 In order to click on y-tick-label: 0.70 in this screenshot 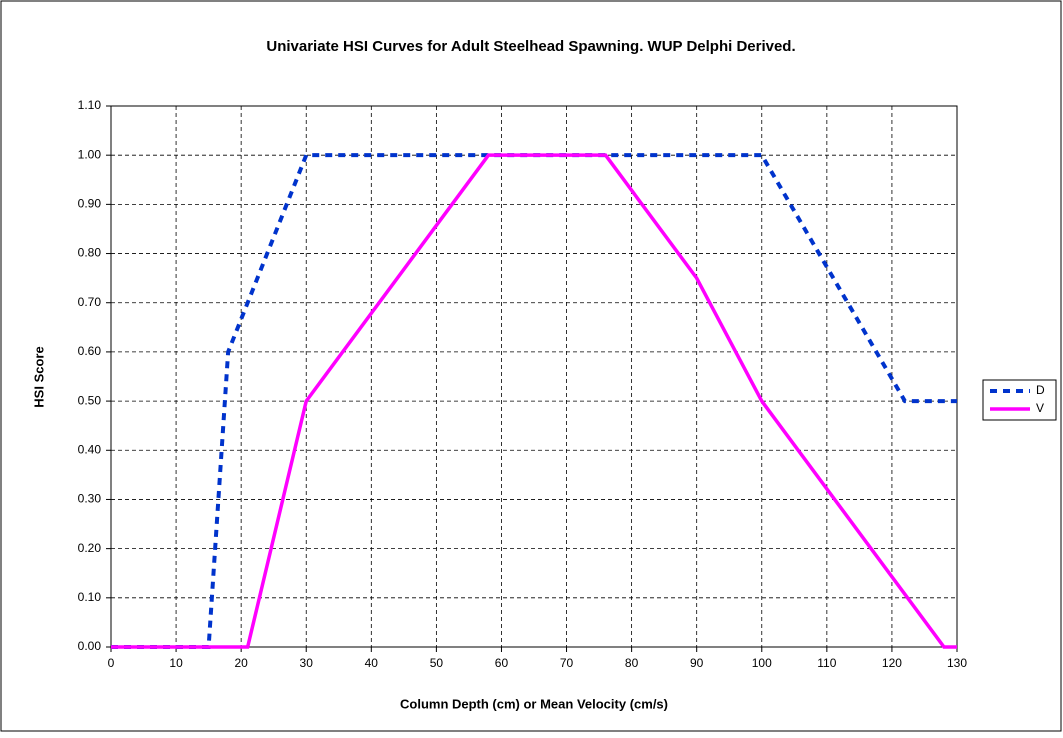, I will do `click(90, 302)`.